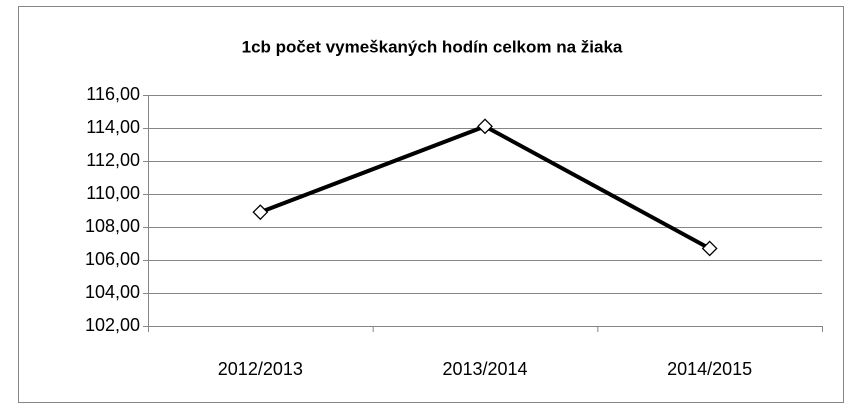  Describe the element at coordinates (260, 369) in the screenshot. I see `x-tick-label: 2012/2013` at that location.